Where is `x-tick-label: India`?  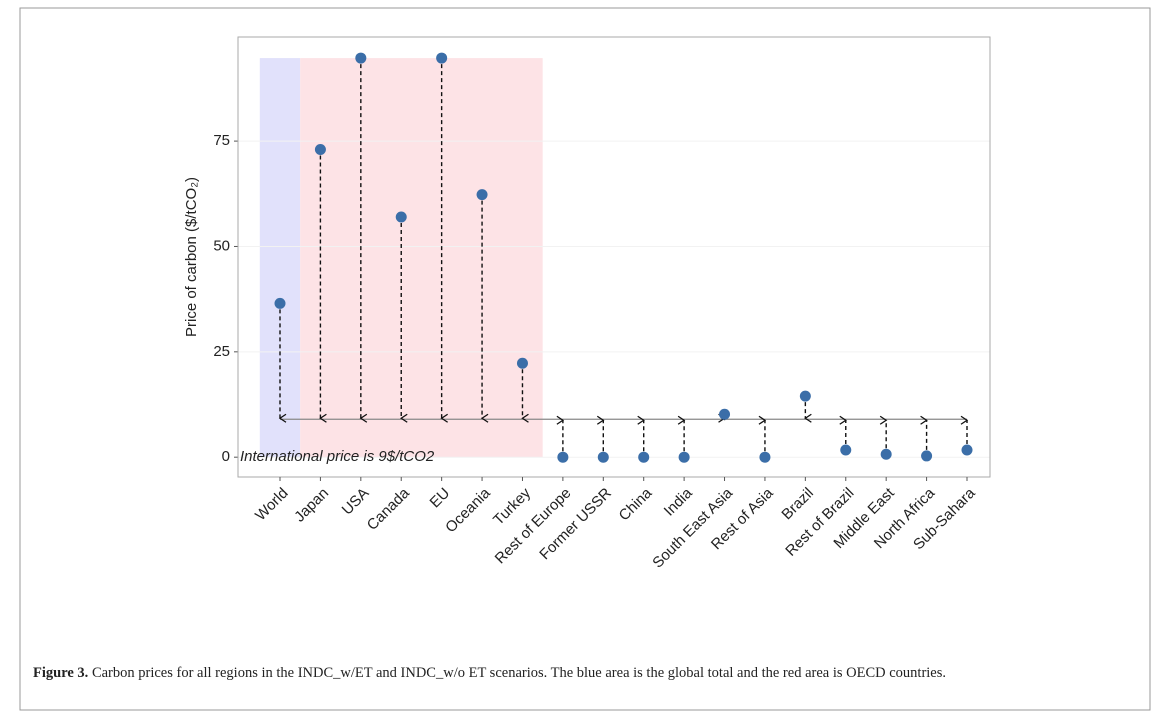 x-tick-label: India is located at coordinates (678, 501).